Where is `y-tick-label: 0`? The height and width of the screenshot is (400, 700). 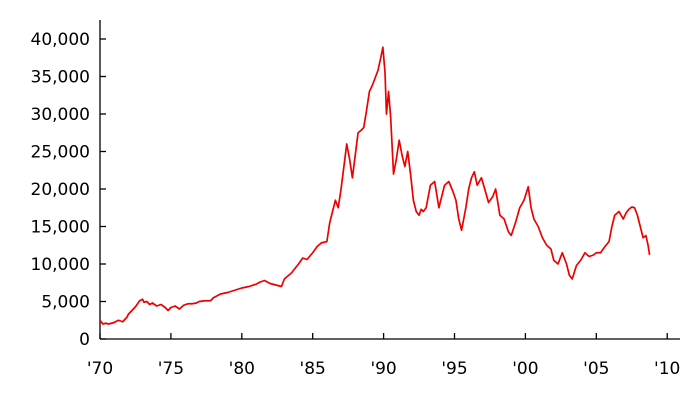
y-tick-label: 0 is located at coordinates (84, 340).